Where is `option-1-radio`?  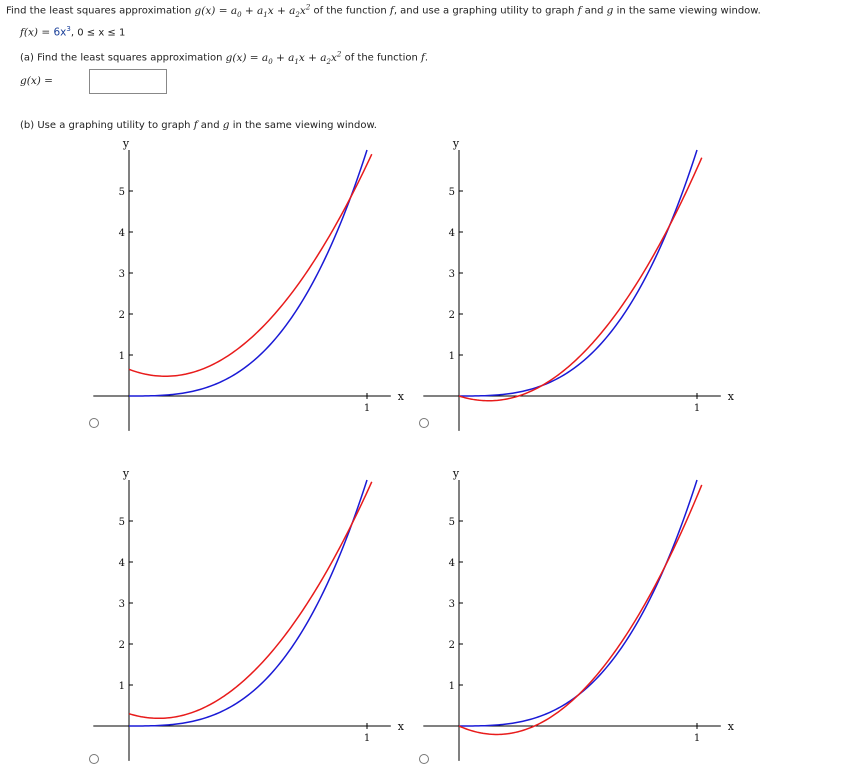
option-1-radio is located at coordinates (94, 423).